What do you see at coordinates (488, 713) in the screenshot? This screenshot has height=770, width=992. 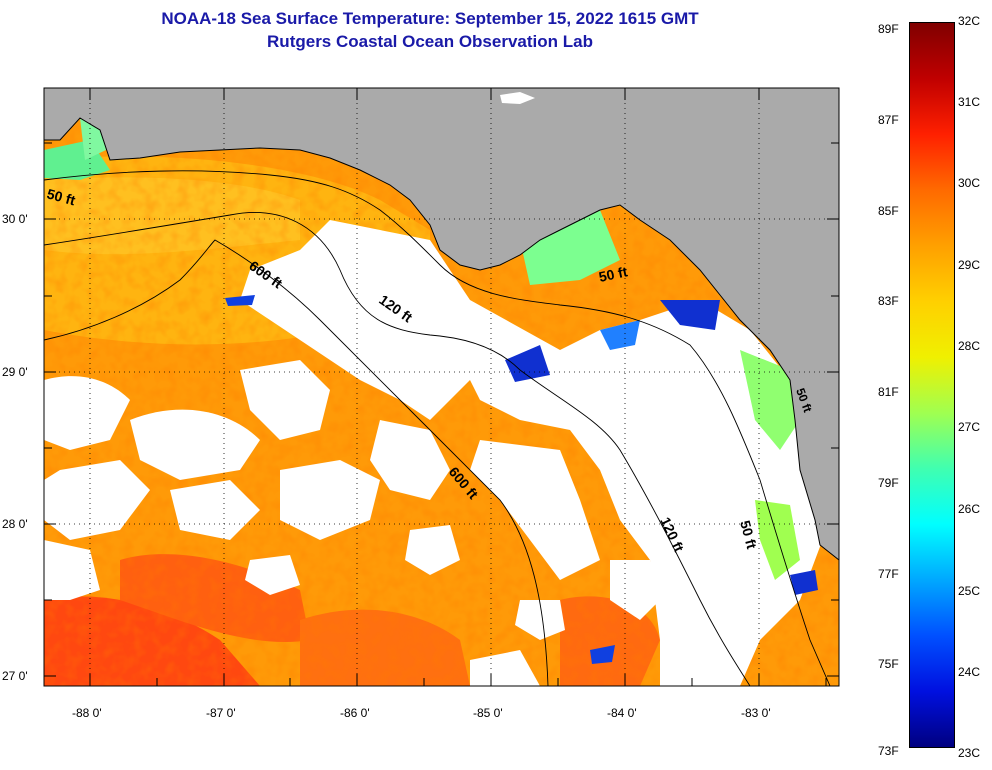 I see `lon-label: -85 0'` at bounding box center [488, 713].